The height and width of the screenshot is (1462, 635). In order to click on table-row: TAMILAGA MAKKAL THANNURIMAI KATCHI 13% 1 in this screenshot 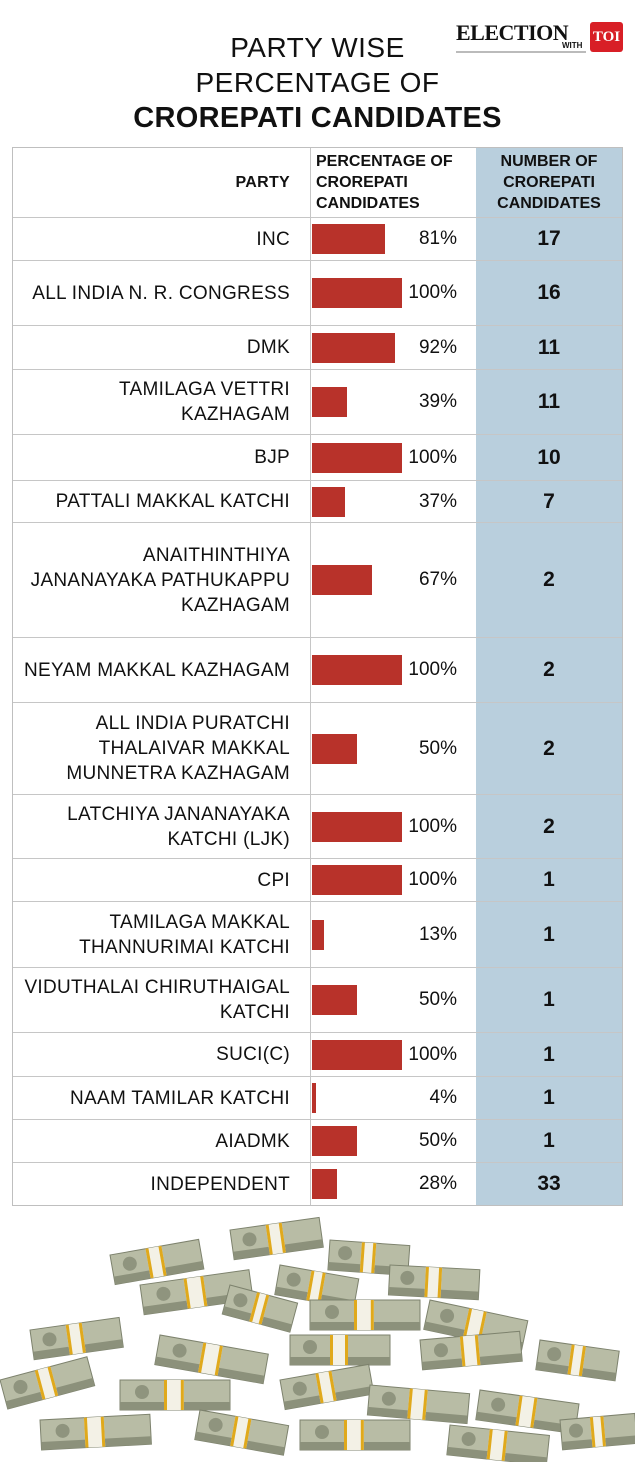, I will do `click(317, 934)`.